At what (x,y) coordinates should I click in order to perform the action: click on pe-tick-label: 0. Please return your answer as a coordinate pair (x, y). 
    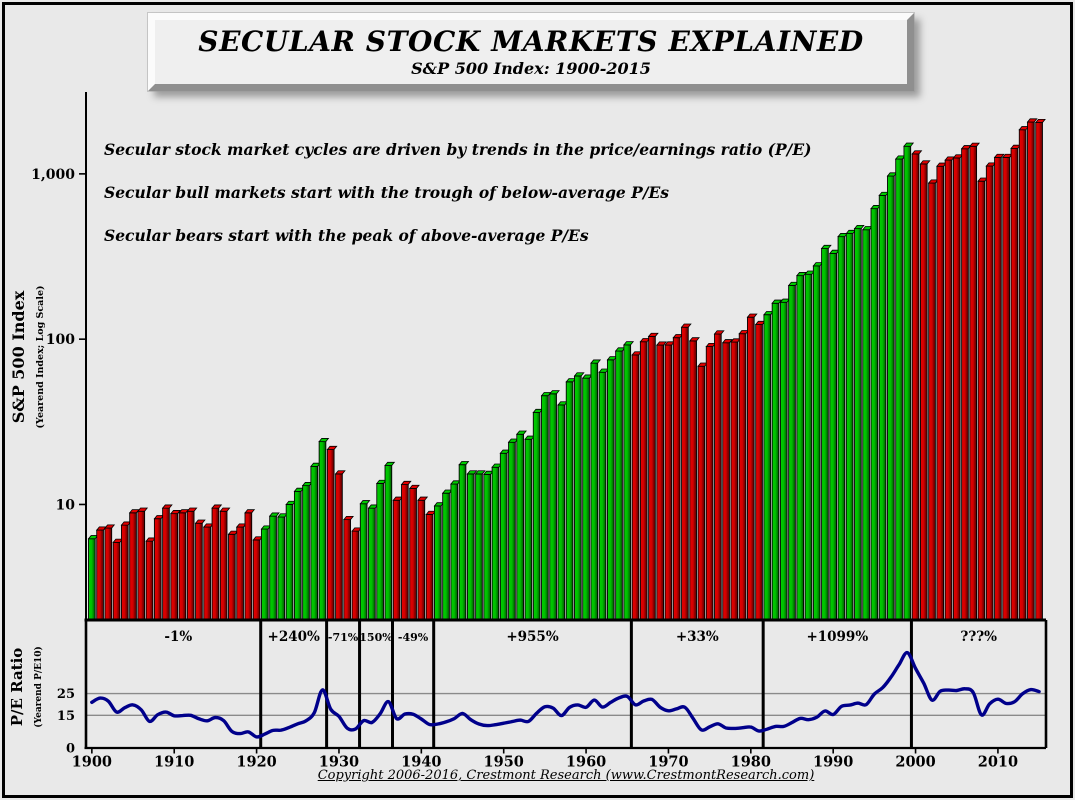
    Looking at the image, I should click on (70, 749).